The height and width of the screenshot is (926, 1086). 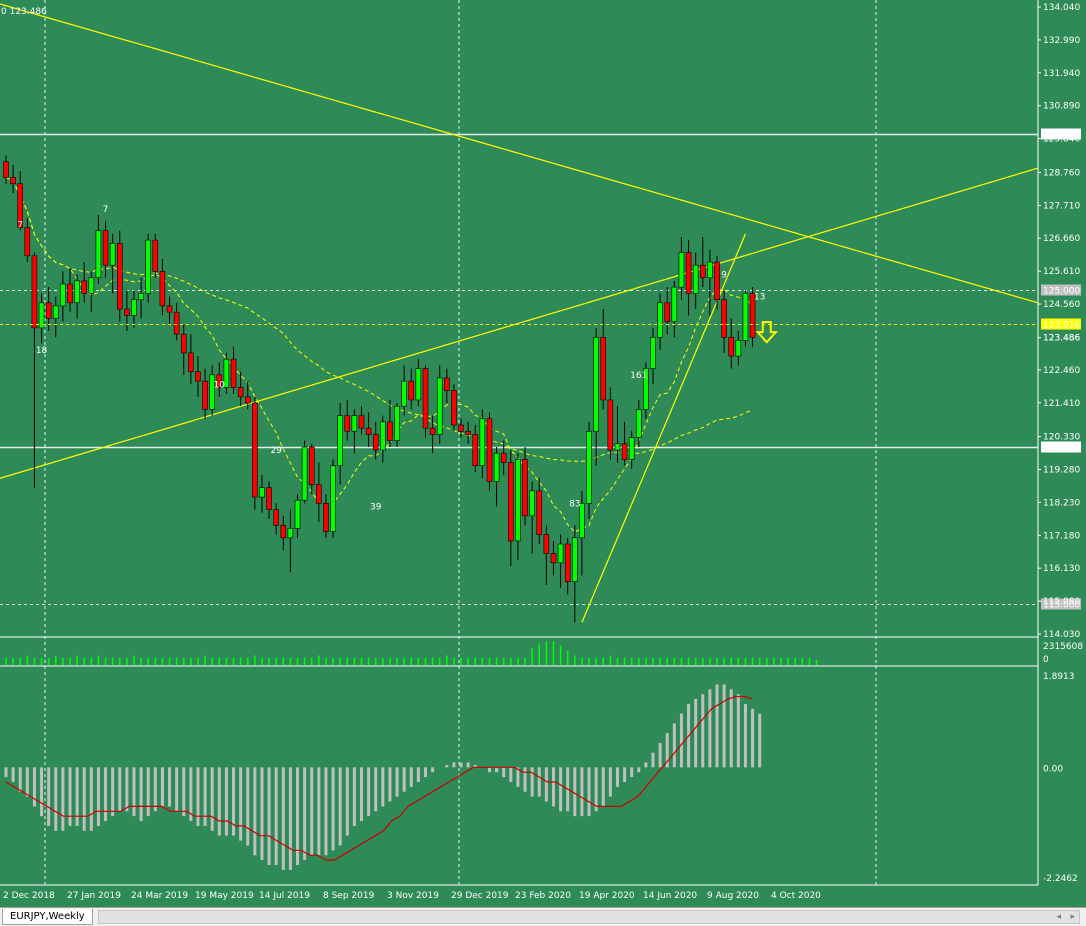 I want to click on volume-zero-label: 0, so click(x=1046, y=660).